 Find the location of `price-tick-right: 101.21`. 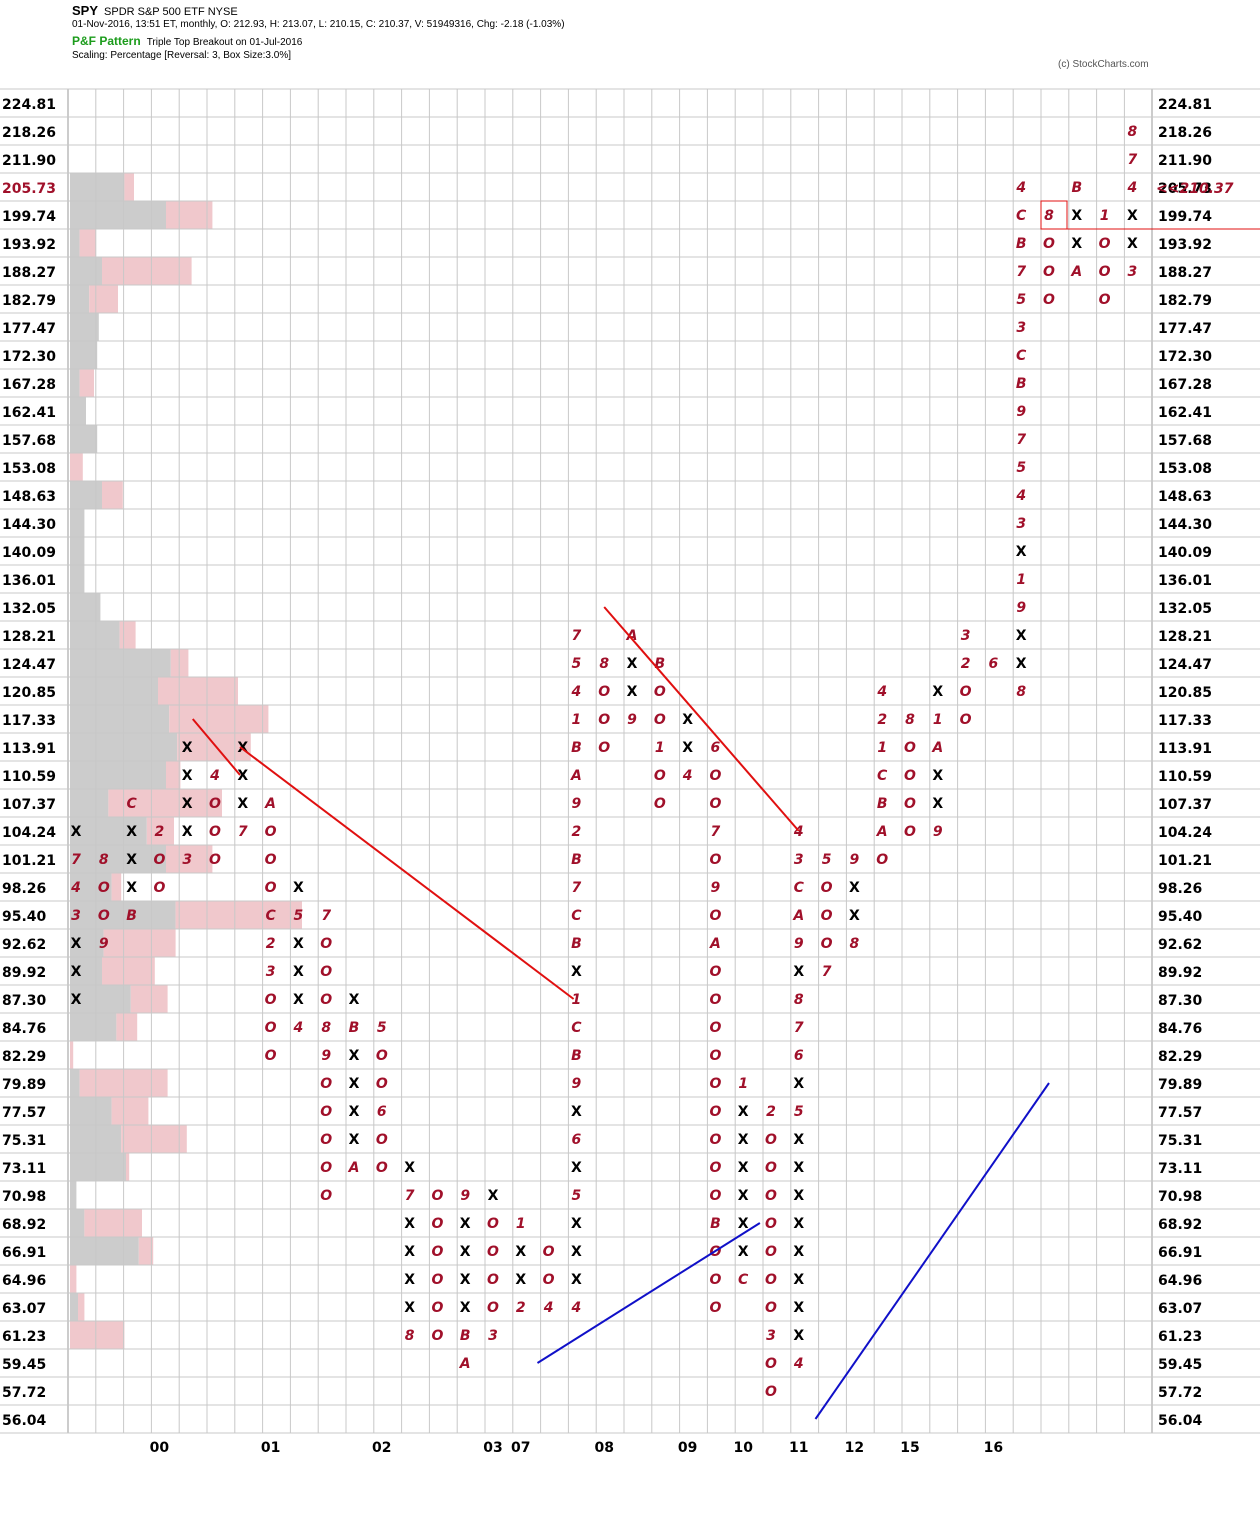

price-tick-right: 101.21 is located at coordinates (1185, 861).